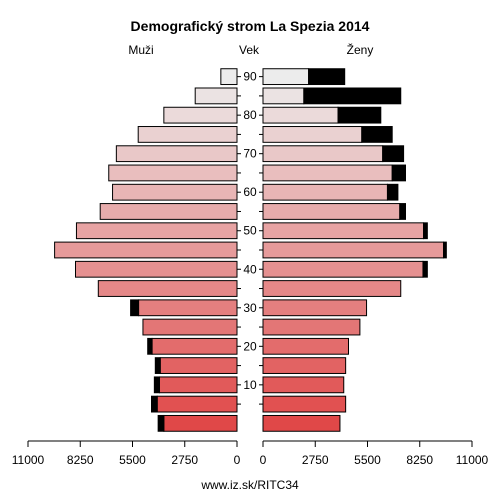  Describe the element at coordinates (327, 77) in the screenshot. I see `women-excess-bar-90+` at that location.